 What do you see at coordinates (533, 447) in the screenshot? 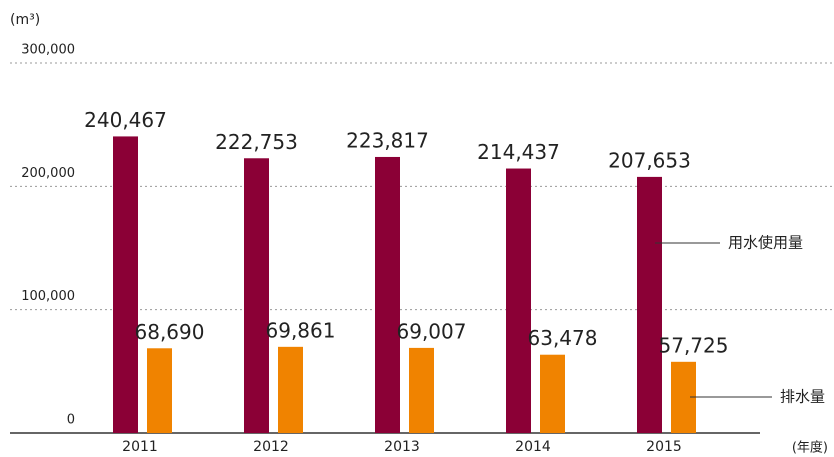
I see `x-tick-label: 2014` at bounding box center [533, 447].